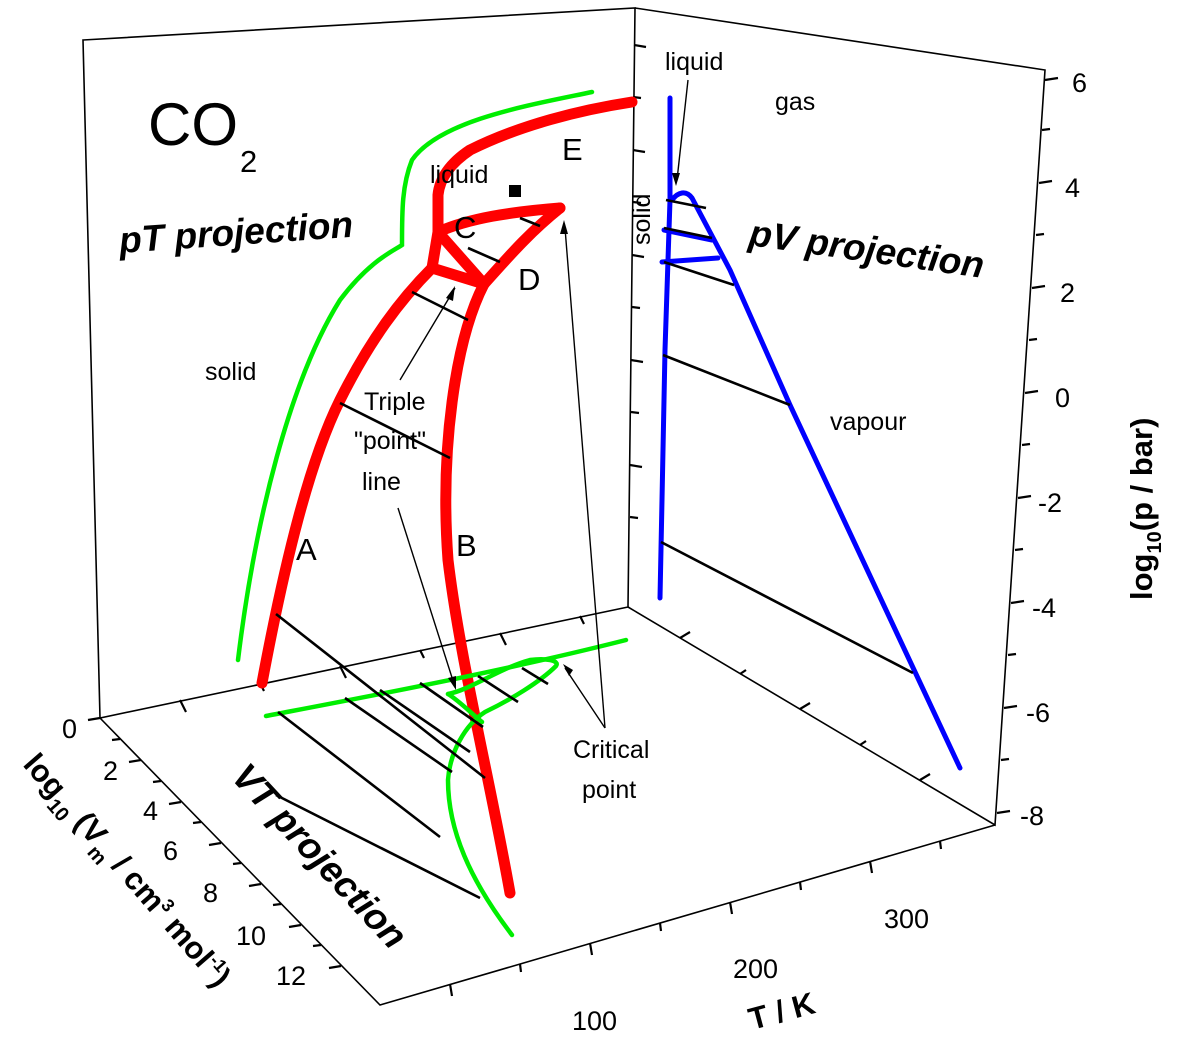  I want to click on p-tick-label: -4, so click(1044, 608).